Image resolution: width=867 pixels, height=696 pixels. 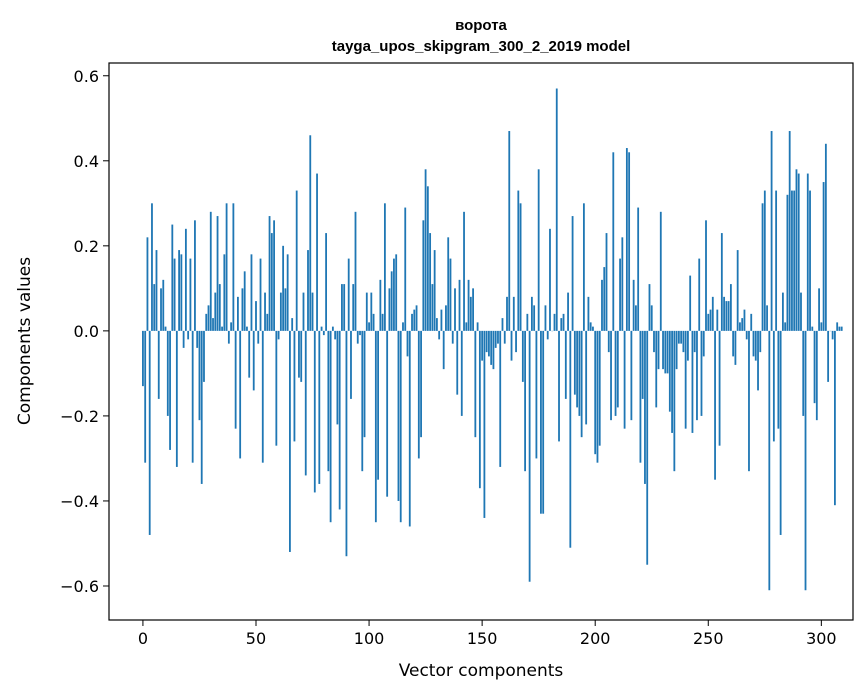 What do you see at coordinates (25, 341) in the screenshot?
I see `y-axis-label: Components values` at bounding box center [25, 341].